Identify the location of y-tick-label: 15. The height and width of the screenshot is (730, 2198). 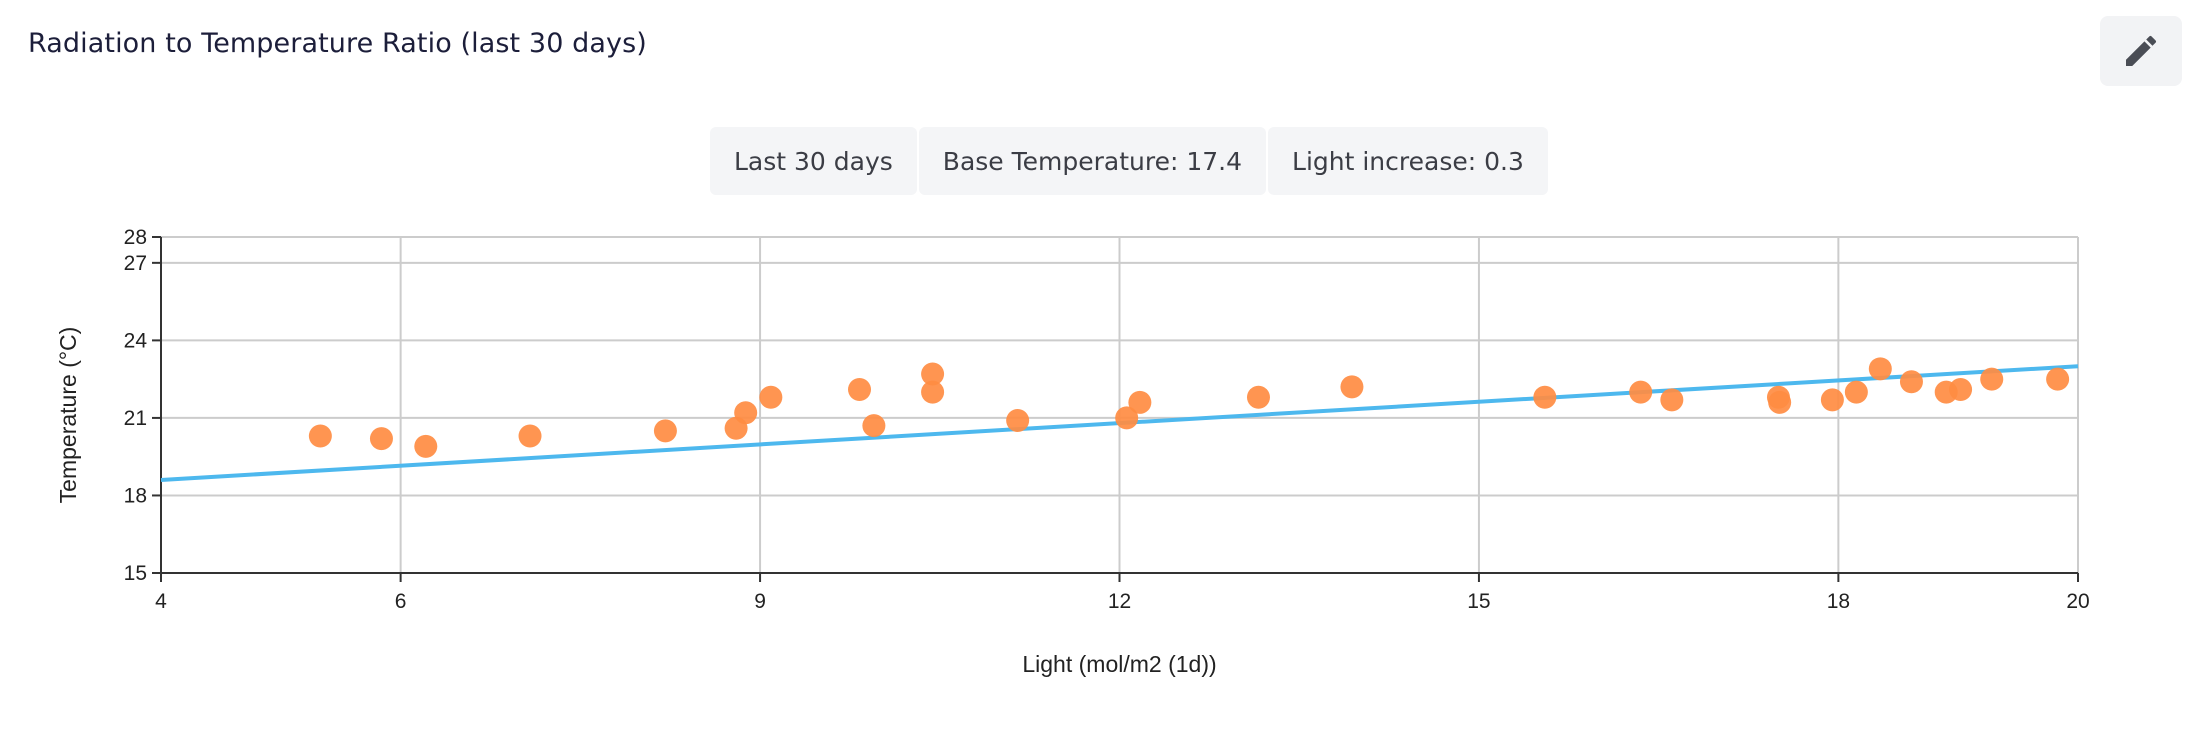
(135, 573).